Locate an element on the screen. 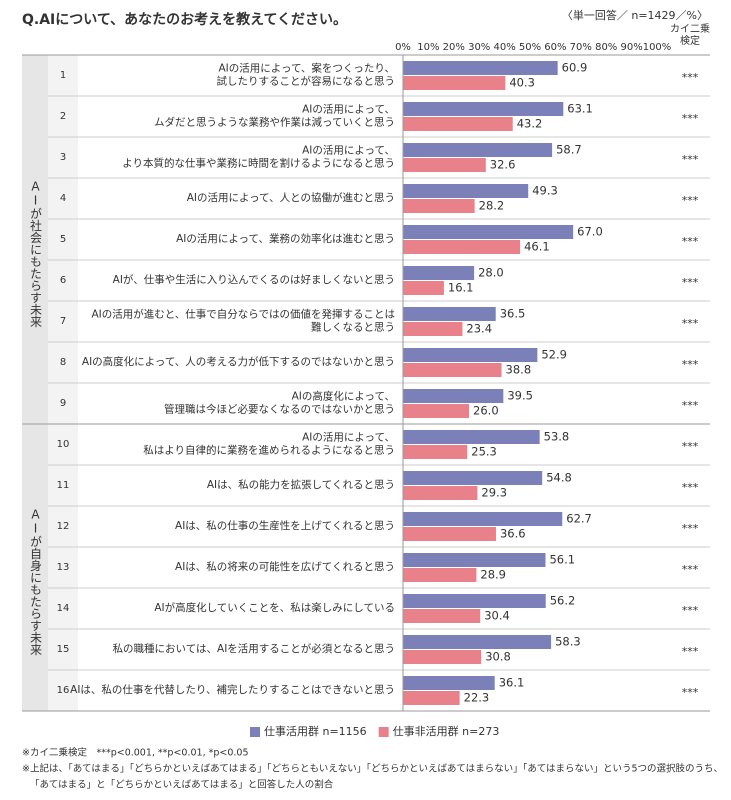  statement: AIが、仕事や生活に入り込んでくるのは好ましくないと思う is located at coordinates (254, 279).